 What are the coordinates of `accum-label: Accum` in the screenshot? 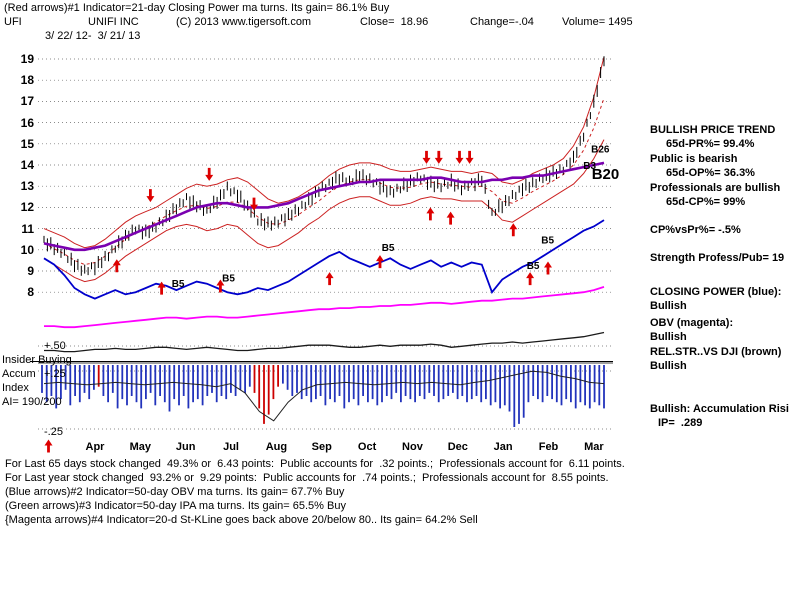 It's located at (19, 374).